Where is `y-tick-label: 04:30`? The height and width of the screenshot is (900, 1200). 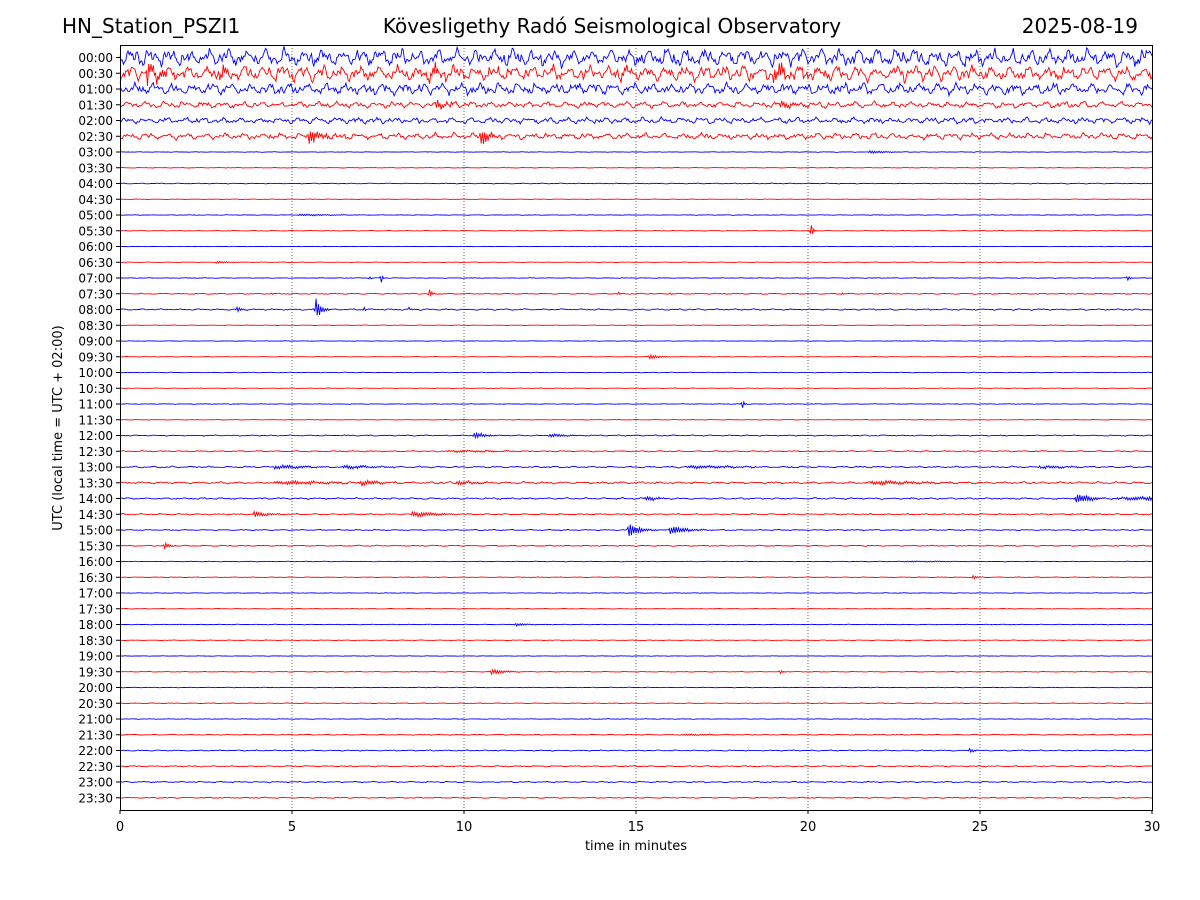 y-tick-label: 04:30 is located at coordinates (95, 200).